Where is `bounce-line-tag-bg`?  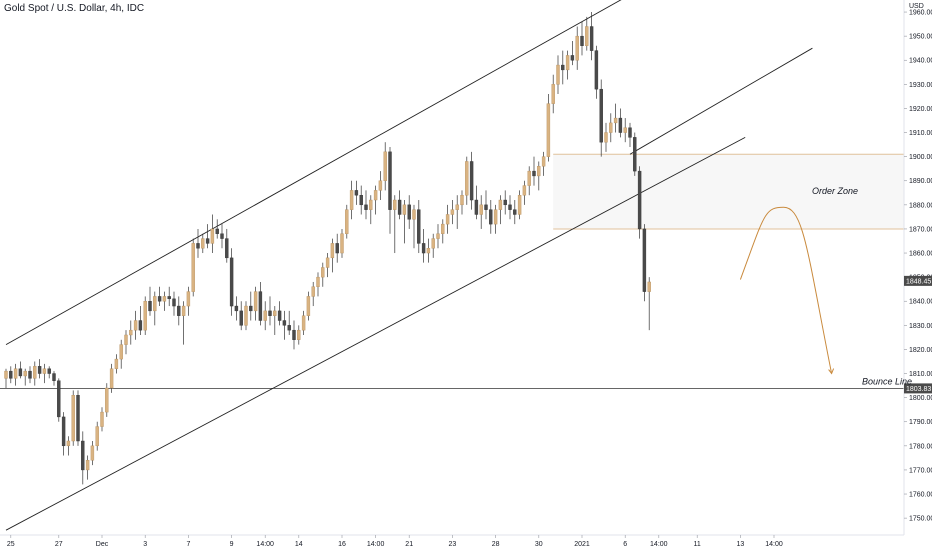
bounce-line-tag-bg is located at coordinates (918, 388).